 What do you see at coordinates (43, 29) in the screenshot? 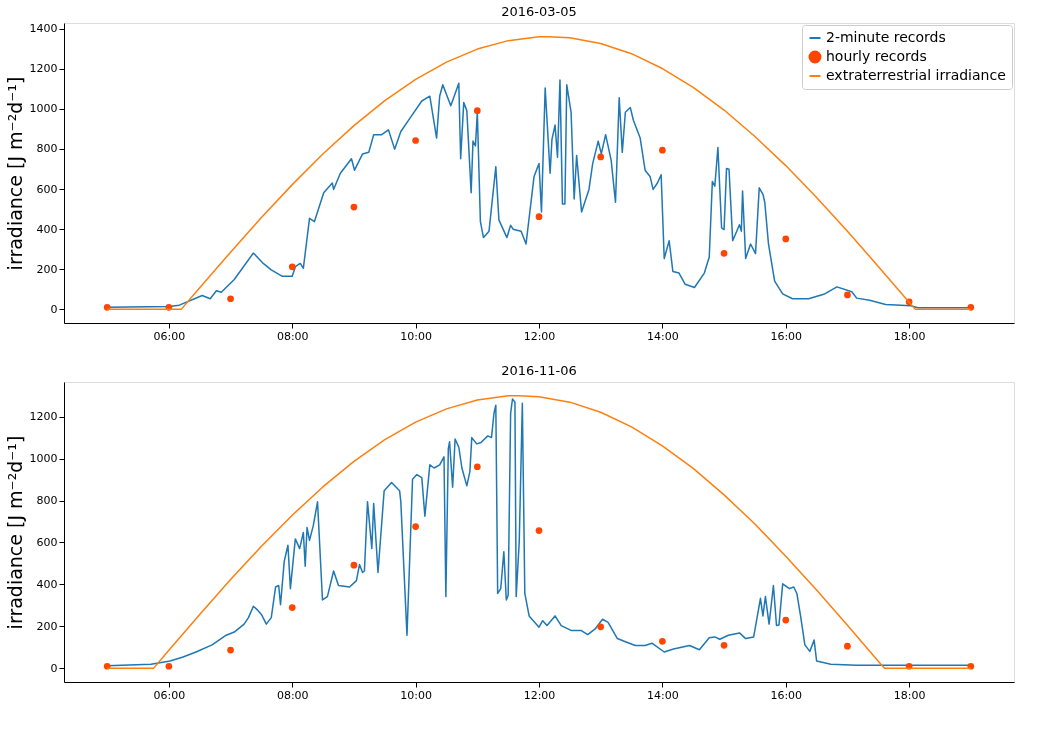
I see `y-tick-label: 1400` at bounding box center [43, 29].